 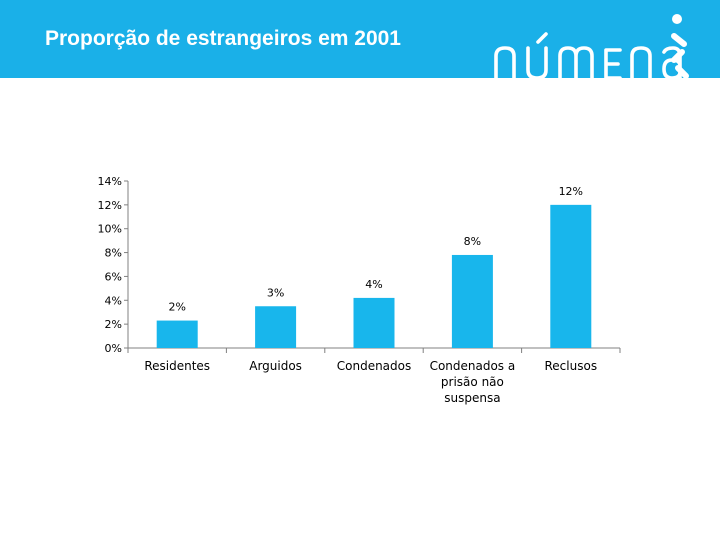 I want to click on y-tick-label: 4%, so click(x=113, y=300).